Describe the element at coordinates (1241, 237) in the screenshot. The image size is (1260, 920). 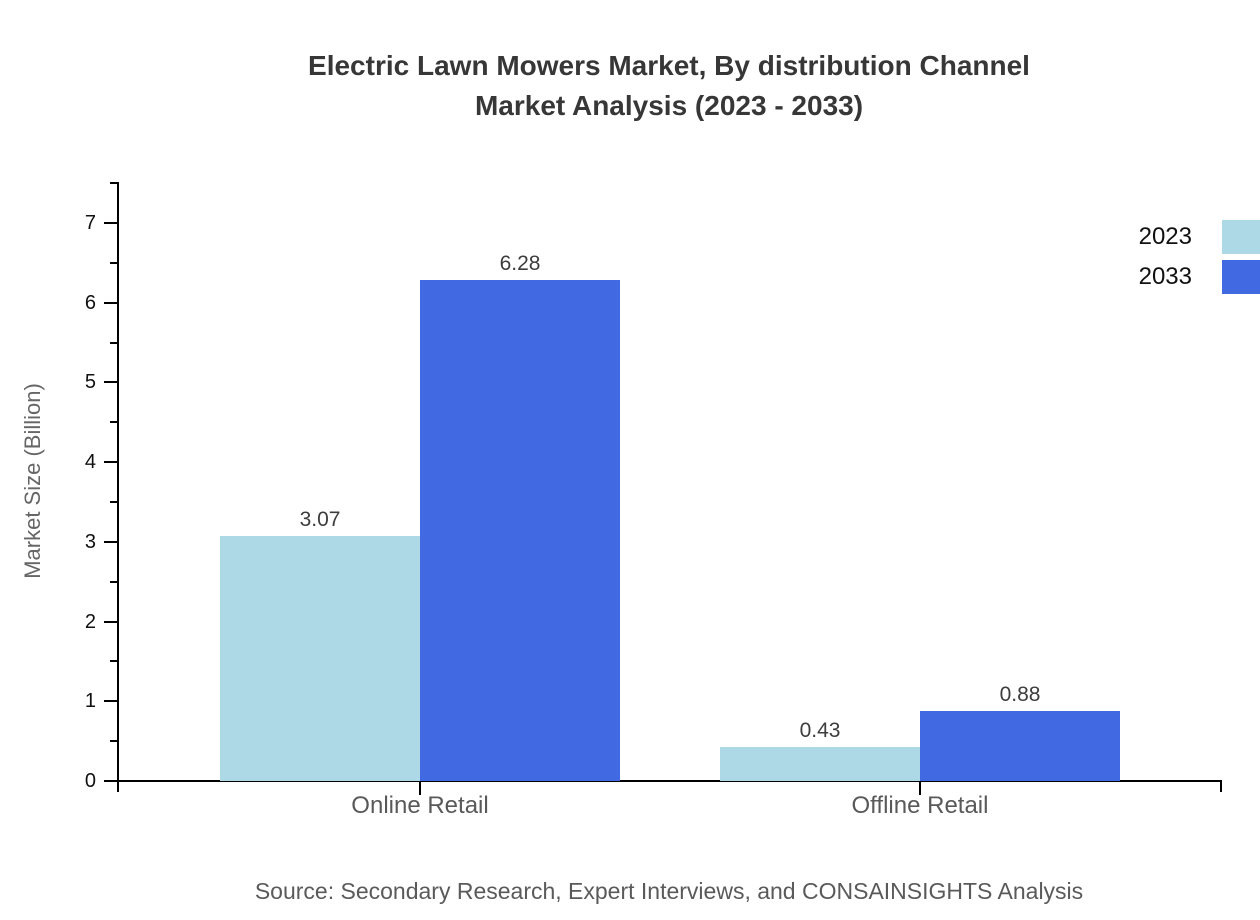
I see `legend-swatch-2023` at that location.